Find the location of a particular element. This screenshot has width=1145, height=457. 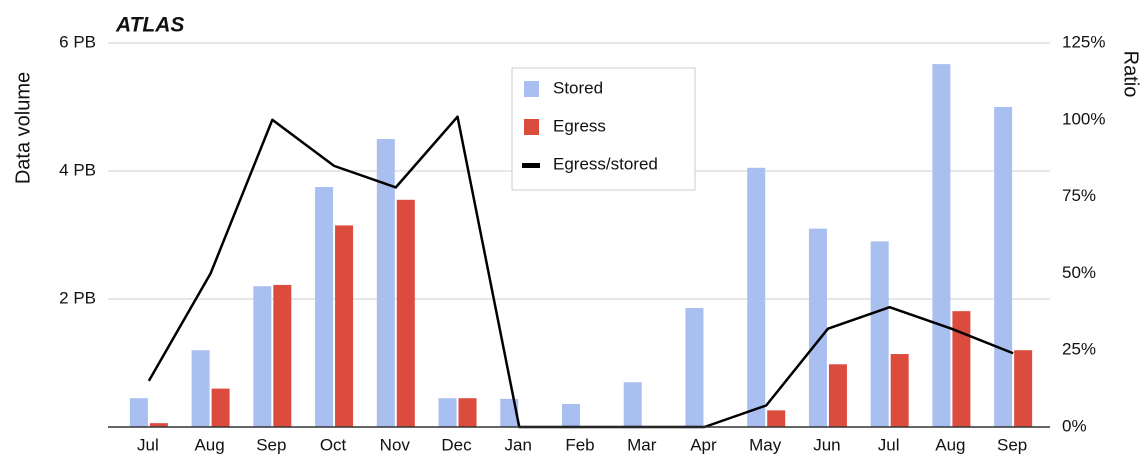

x-tick-label: Apr is located at coordinates (703, 444).